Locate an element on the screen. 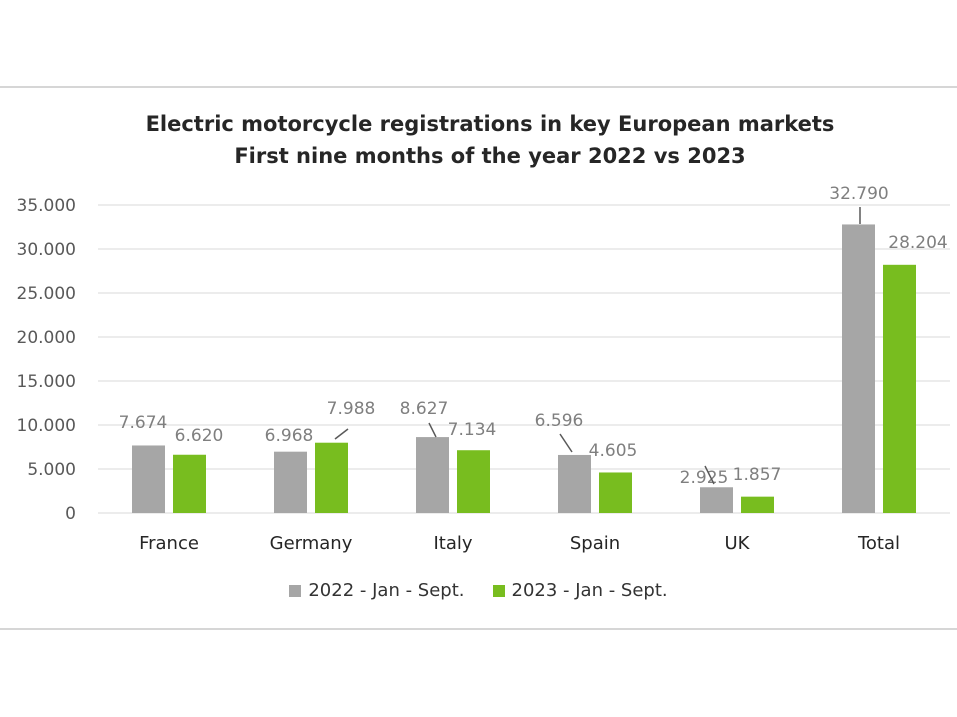  y-tick-label: 15.000 is located at coordinates (46, 382).